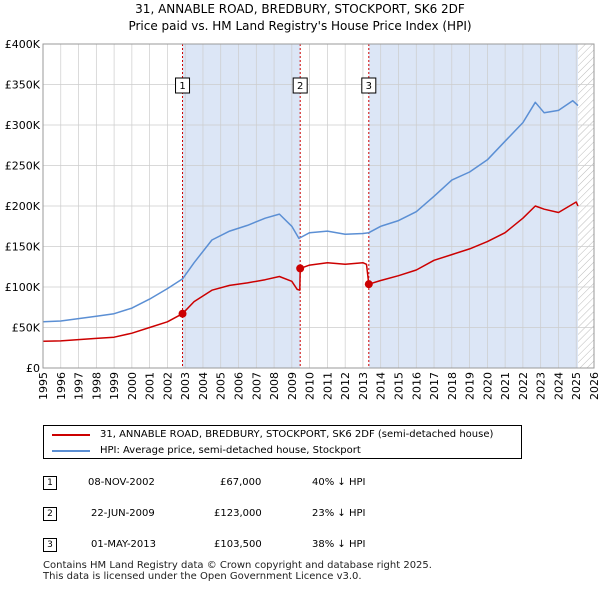 Image resolution: width=600 pixels, height=590 pixels. What do you see at coordinates (363, 386) in the screenshot?
I see `x-tick-label: 2013` at bounding box center [363, 386].